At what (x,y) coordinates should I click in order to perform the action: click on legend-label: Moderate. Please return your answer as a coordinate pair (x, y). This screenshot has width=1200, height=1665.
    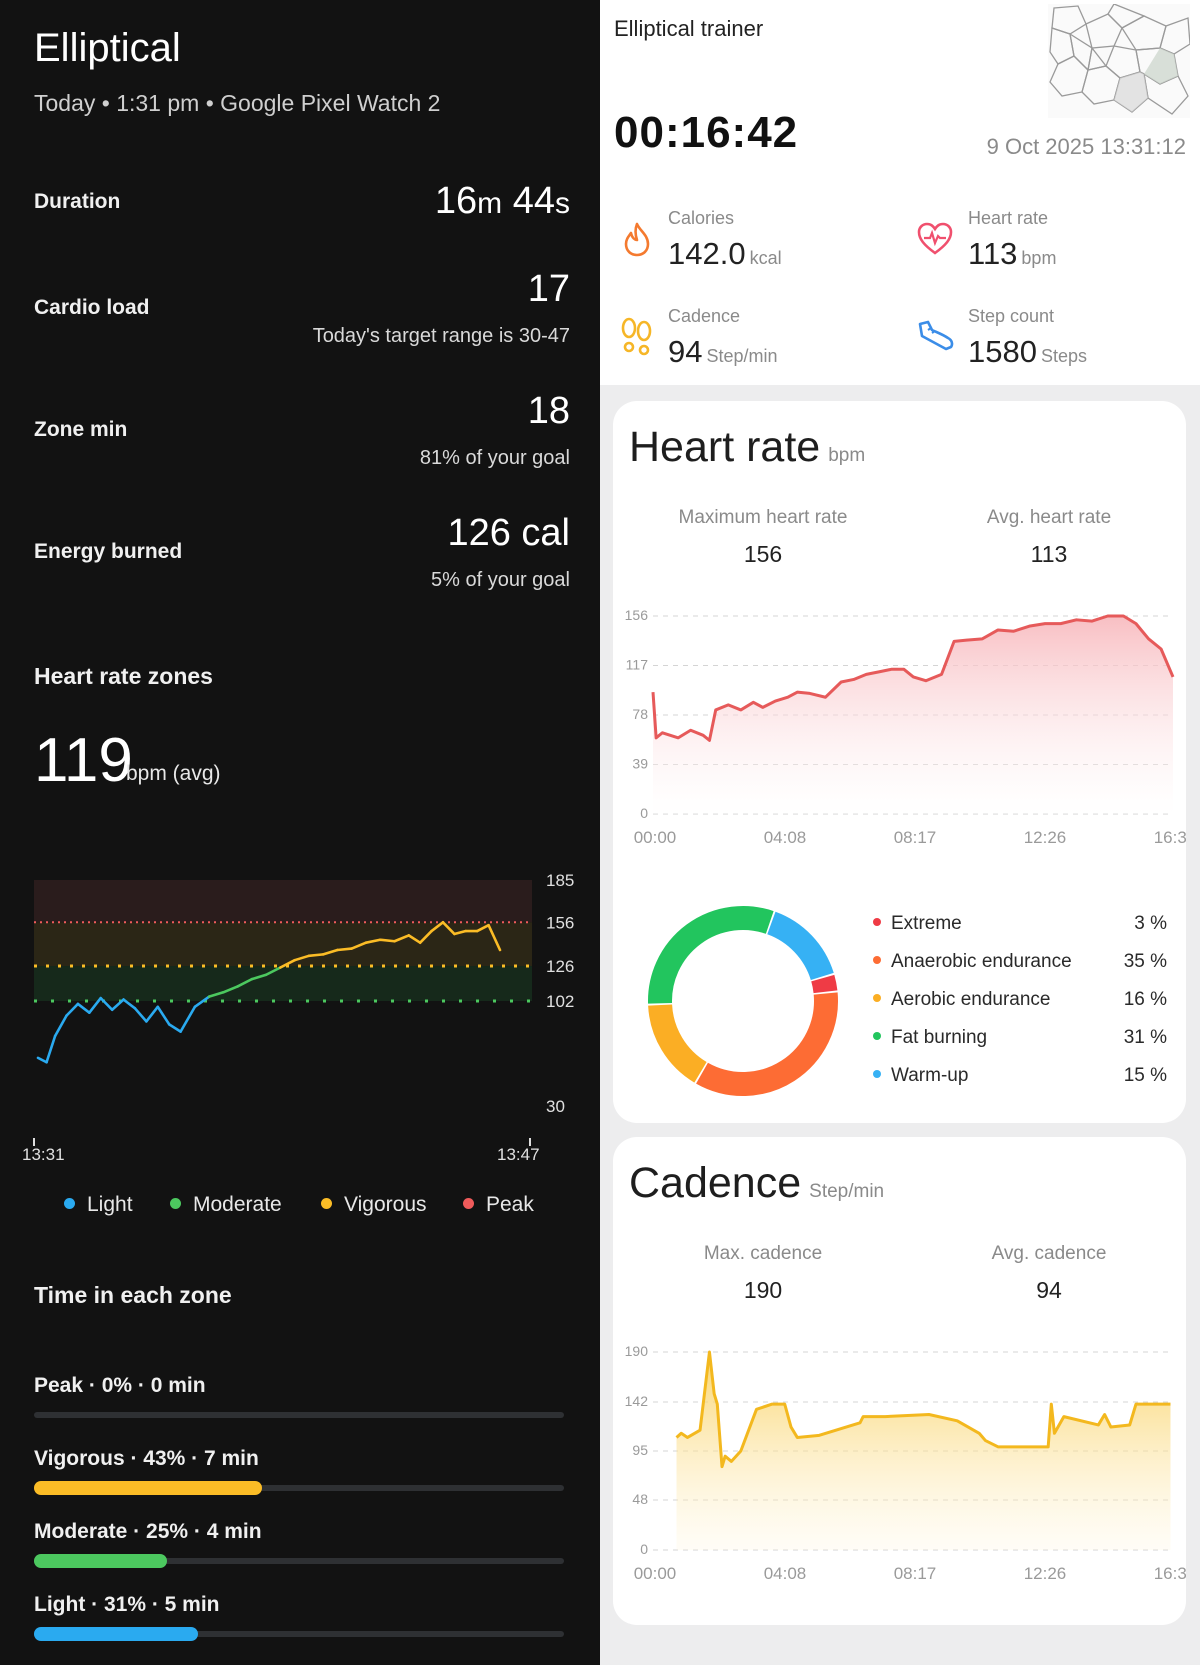
    Looking at the image, I should click on (237, 1204).